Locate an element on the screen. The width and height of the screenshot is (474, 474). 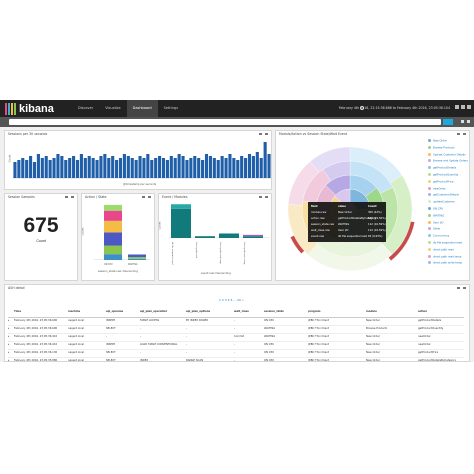
legend-item: Browse Products is located at coordinates (441, 147).